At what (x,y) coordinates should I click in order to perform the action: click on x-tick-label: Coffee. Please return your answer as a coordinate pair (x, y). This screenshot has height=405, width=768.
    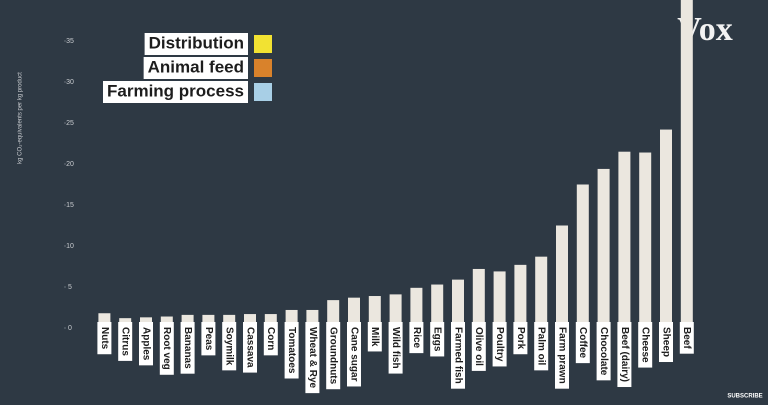
    Looking at the image, I should click on (582, 343).